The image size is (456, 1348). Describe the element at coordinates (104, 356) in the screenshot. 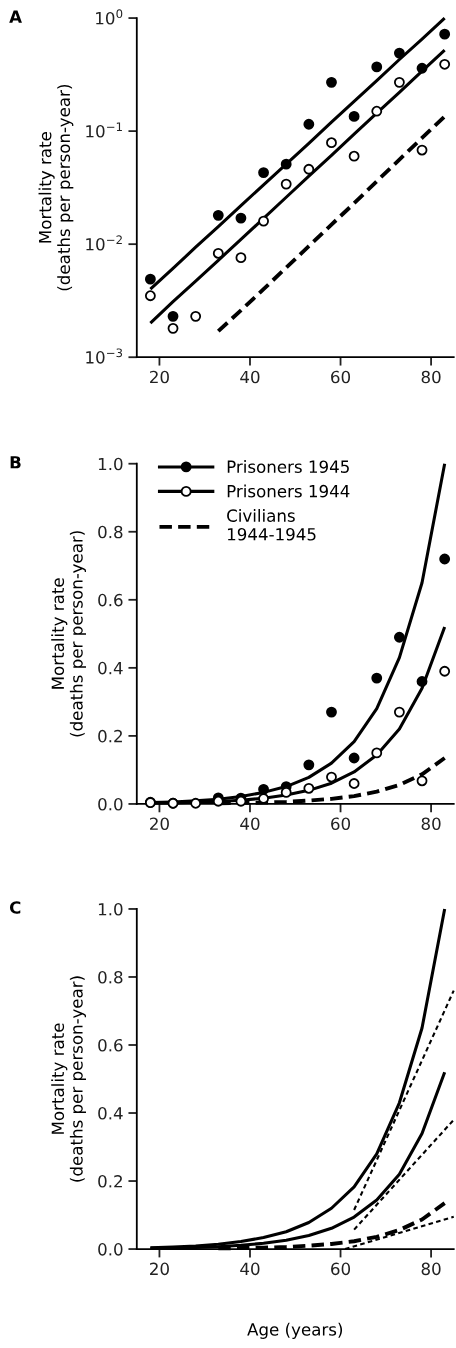

I see `y-tick-label: 10$^{−3}$` at that location.